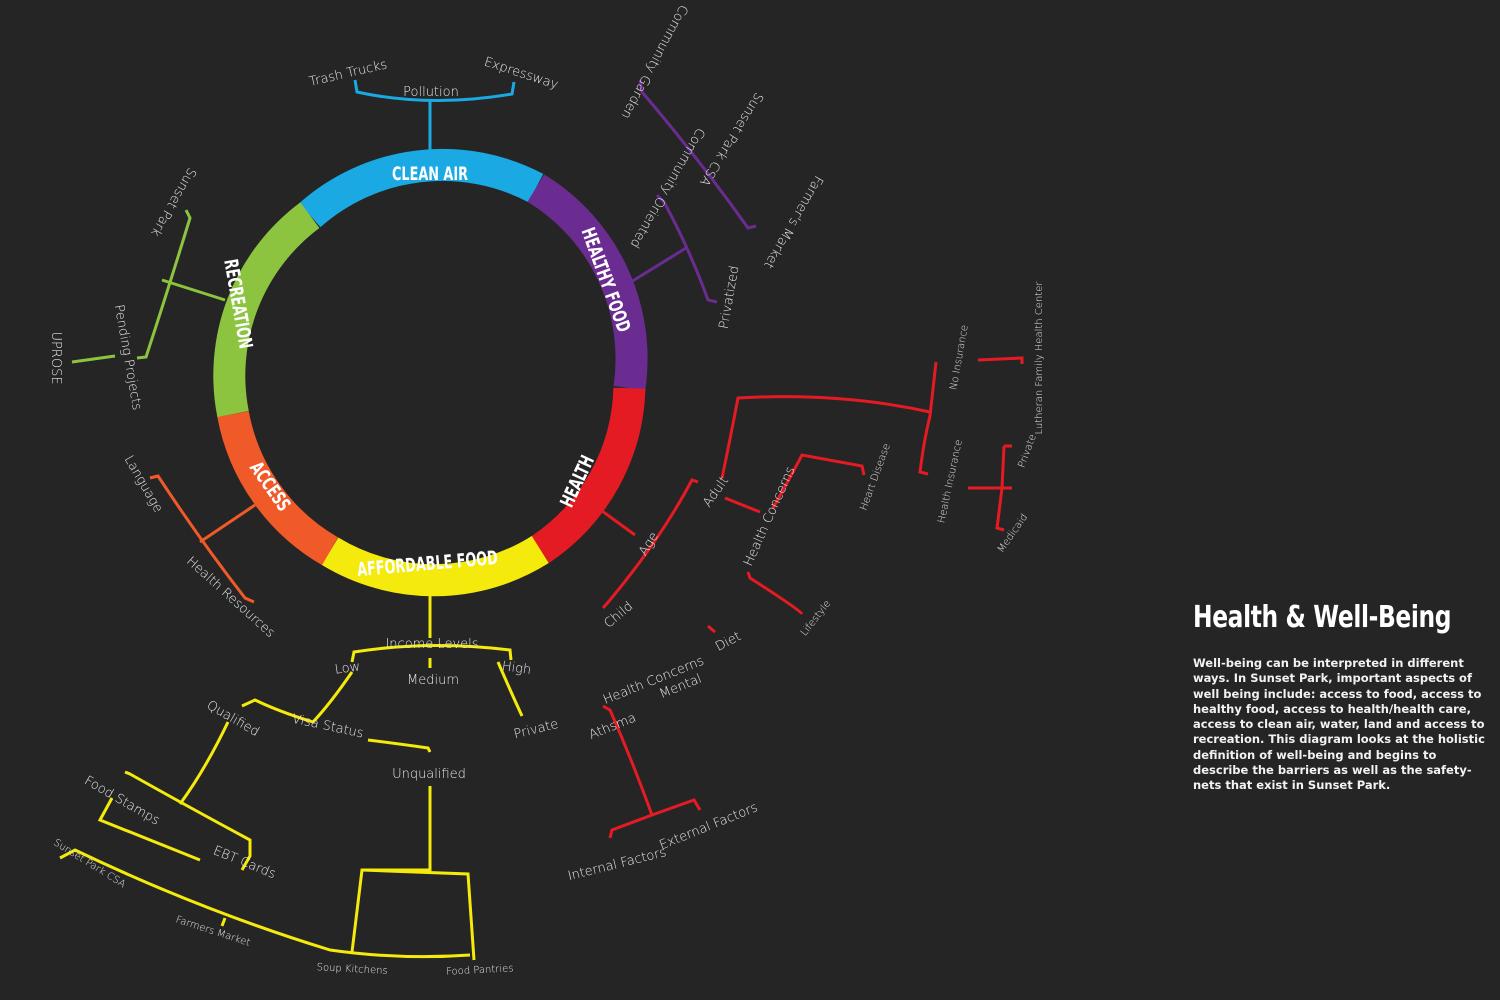  I want to click on healthy-food-branch, so click(691, 191).